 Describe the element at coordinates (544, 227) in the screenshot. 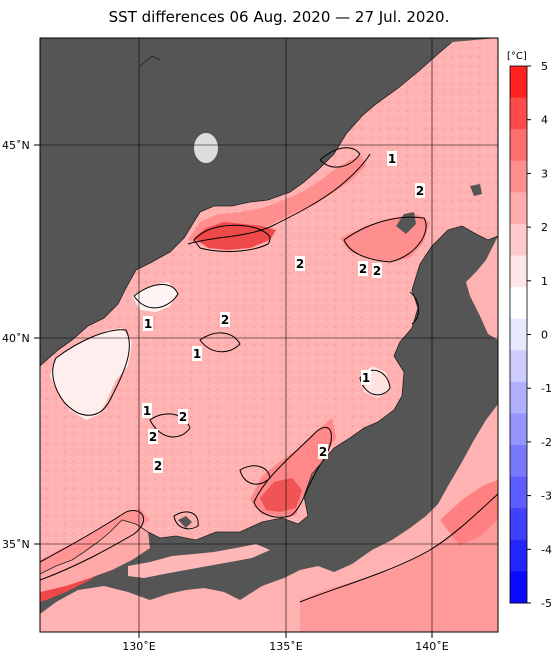

I see `colorbar-tick-label: 2` at that location.